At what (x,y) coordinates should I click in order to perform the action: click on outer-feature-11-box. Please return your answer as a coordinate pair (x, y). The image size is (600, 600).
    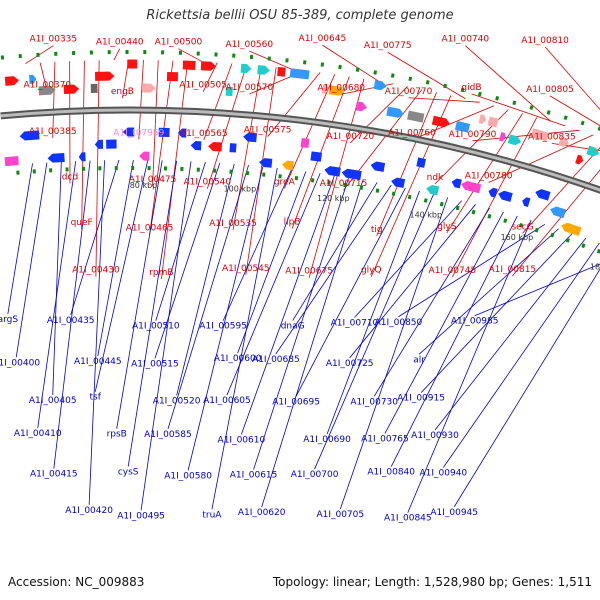
    Looking at the image, I should click on (198, 53).